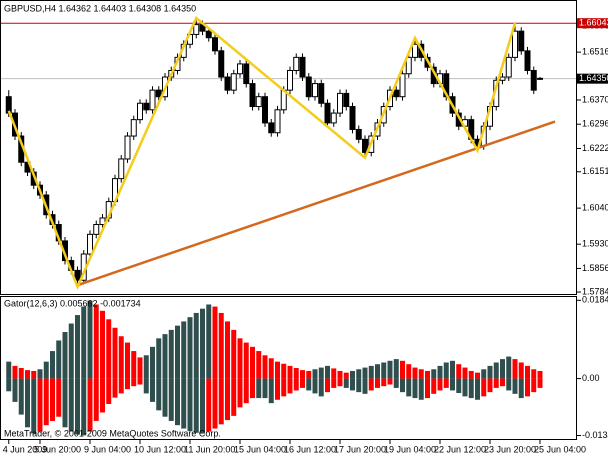 This screenshot has height=456, width=608. I want to click on y-tick-label: 1.60400, so click(595, 208).